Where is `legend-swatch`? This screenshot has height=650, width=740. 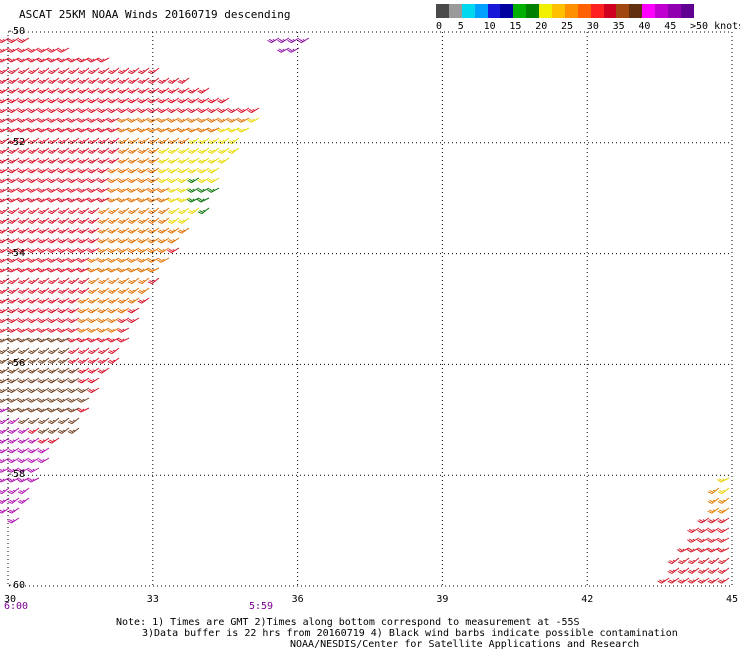 legend-swatch is located at coordinates (623, 11).